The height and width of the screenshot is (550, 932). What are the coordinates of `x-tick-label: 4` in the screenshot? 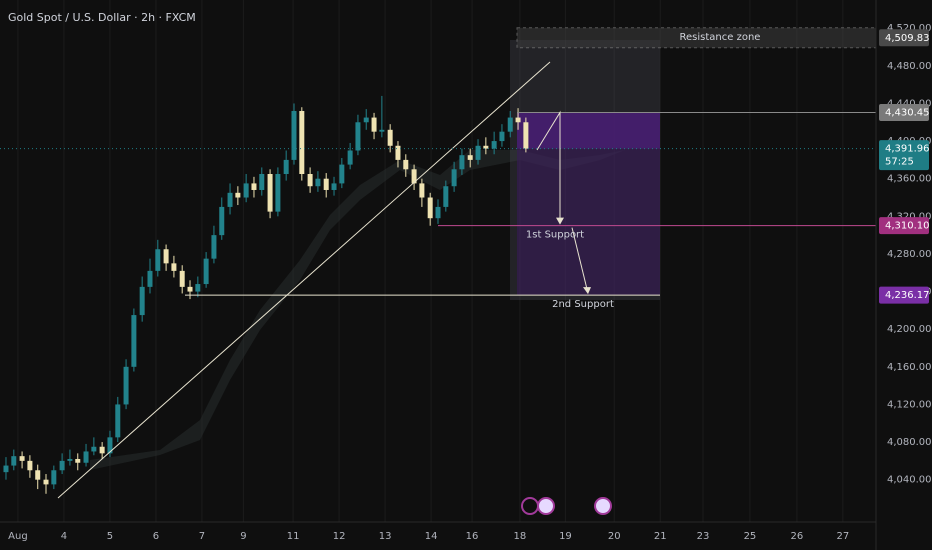 It's located at (64, 536).